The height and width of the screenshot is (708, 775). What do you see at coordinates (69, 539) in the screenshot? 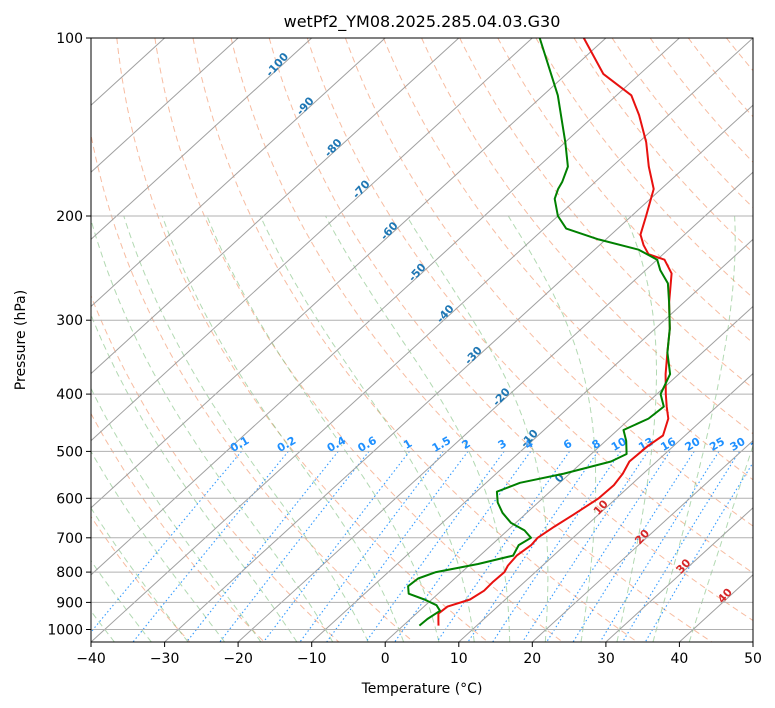
I see `y-tick-label: 700` at bounding box center [69, 539].